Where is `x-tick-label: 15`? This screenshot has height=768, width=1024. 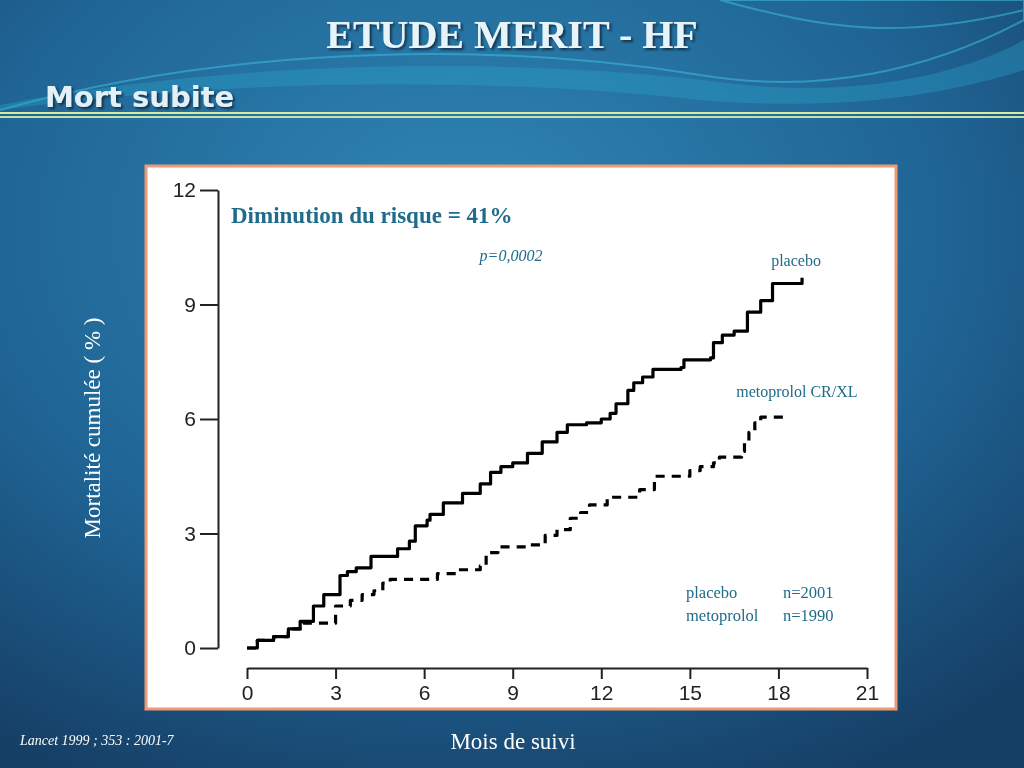 x-tick-label: 15 is located at coordinates (690, 692).